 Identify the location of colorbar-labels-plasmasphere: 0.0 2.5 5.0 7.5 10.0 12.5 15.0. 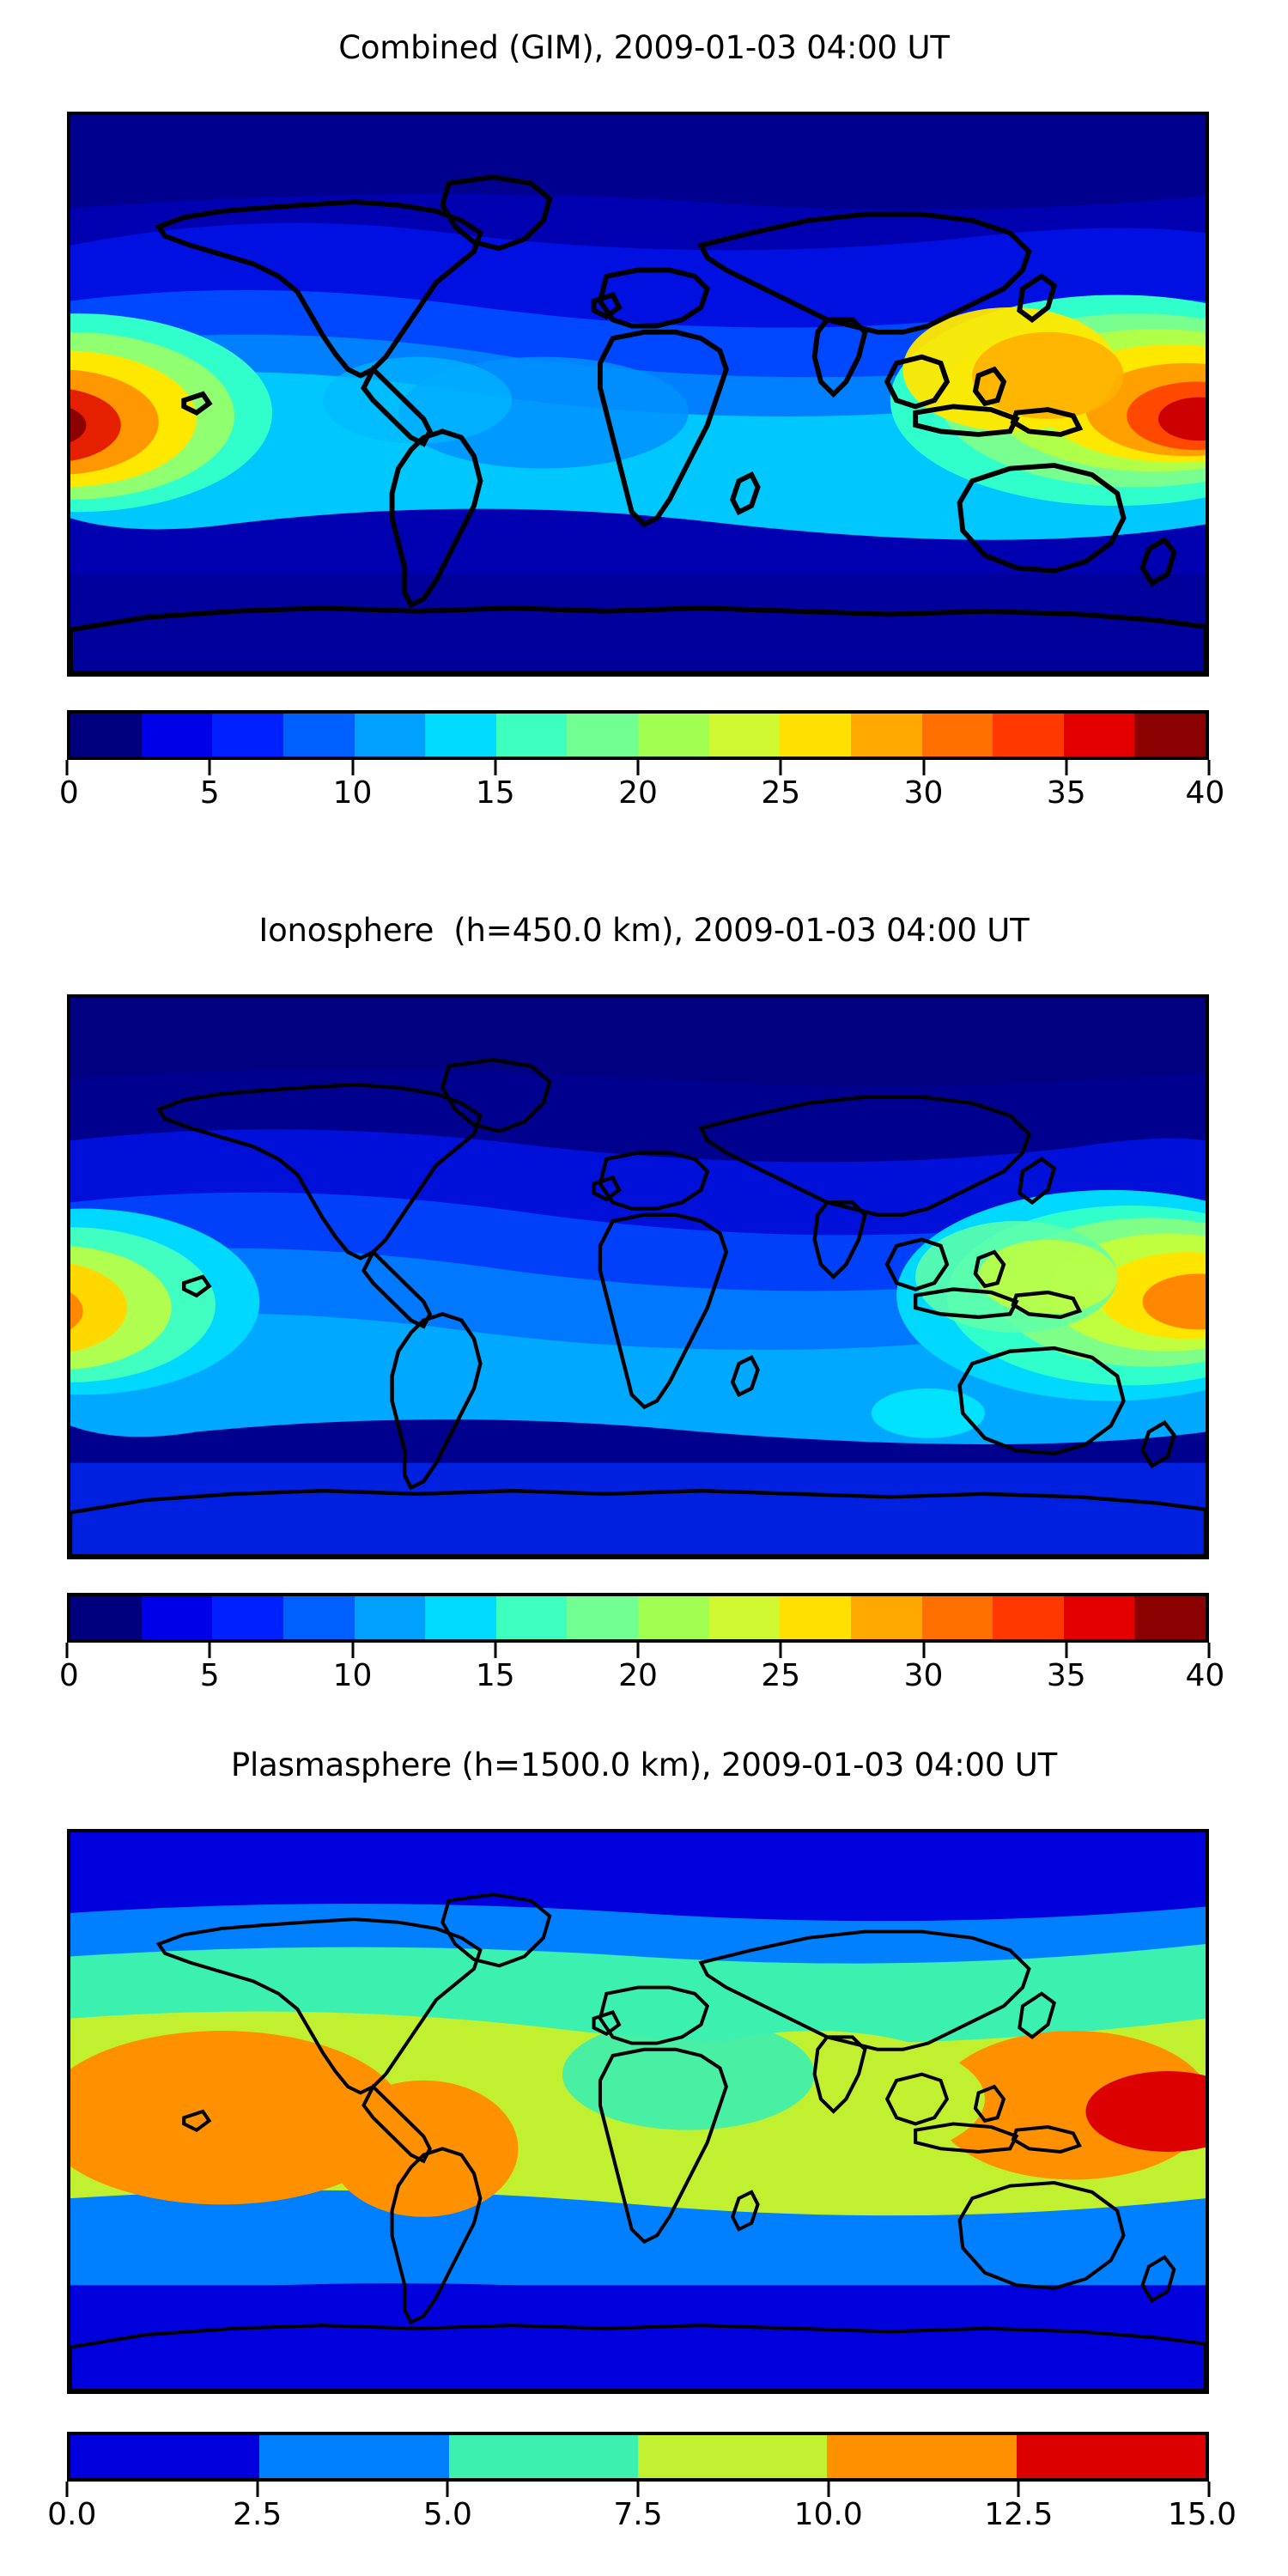
(641, 2517).